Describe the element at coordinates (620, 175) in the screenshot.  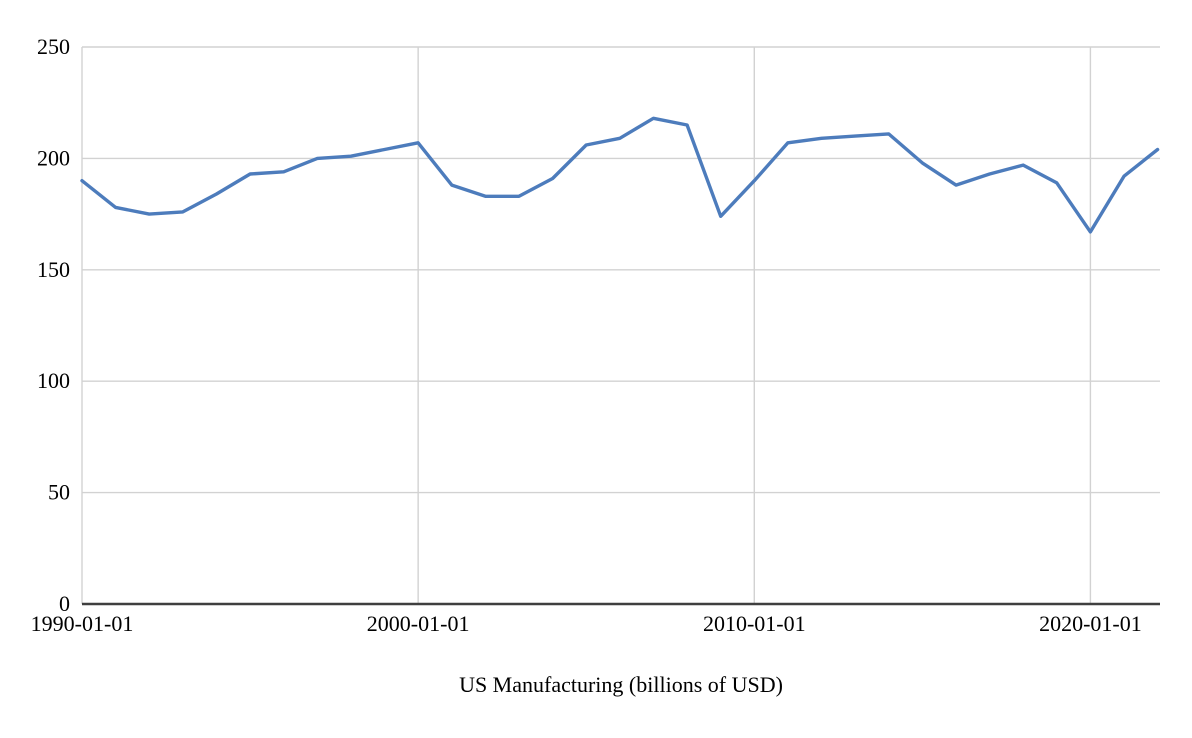
I see `data-line-us-manufacturing` at that location.